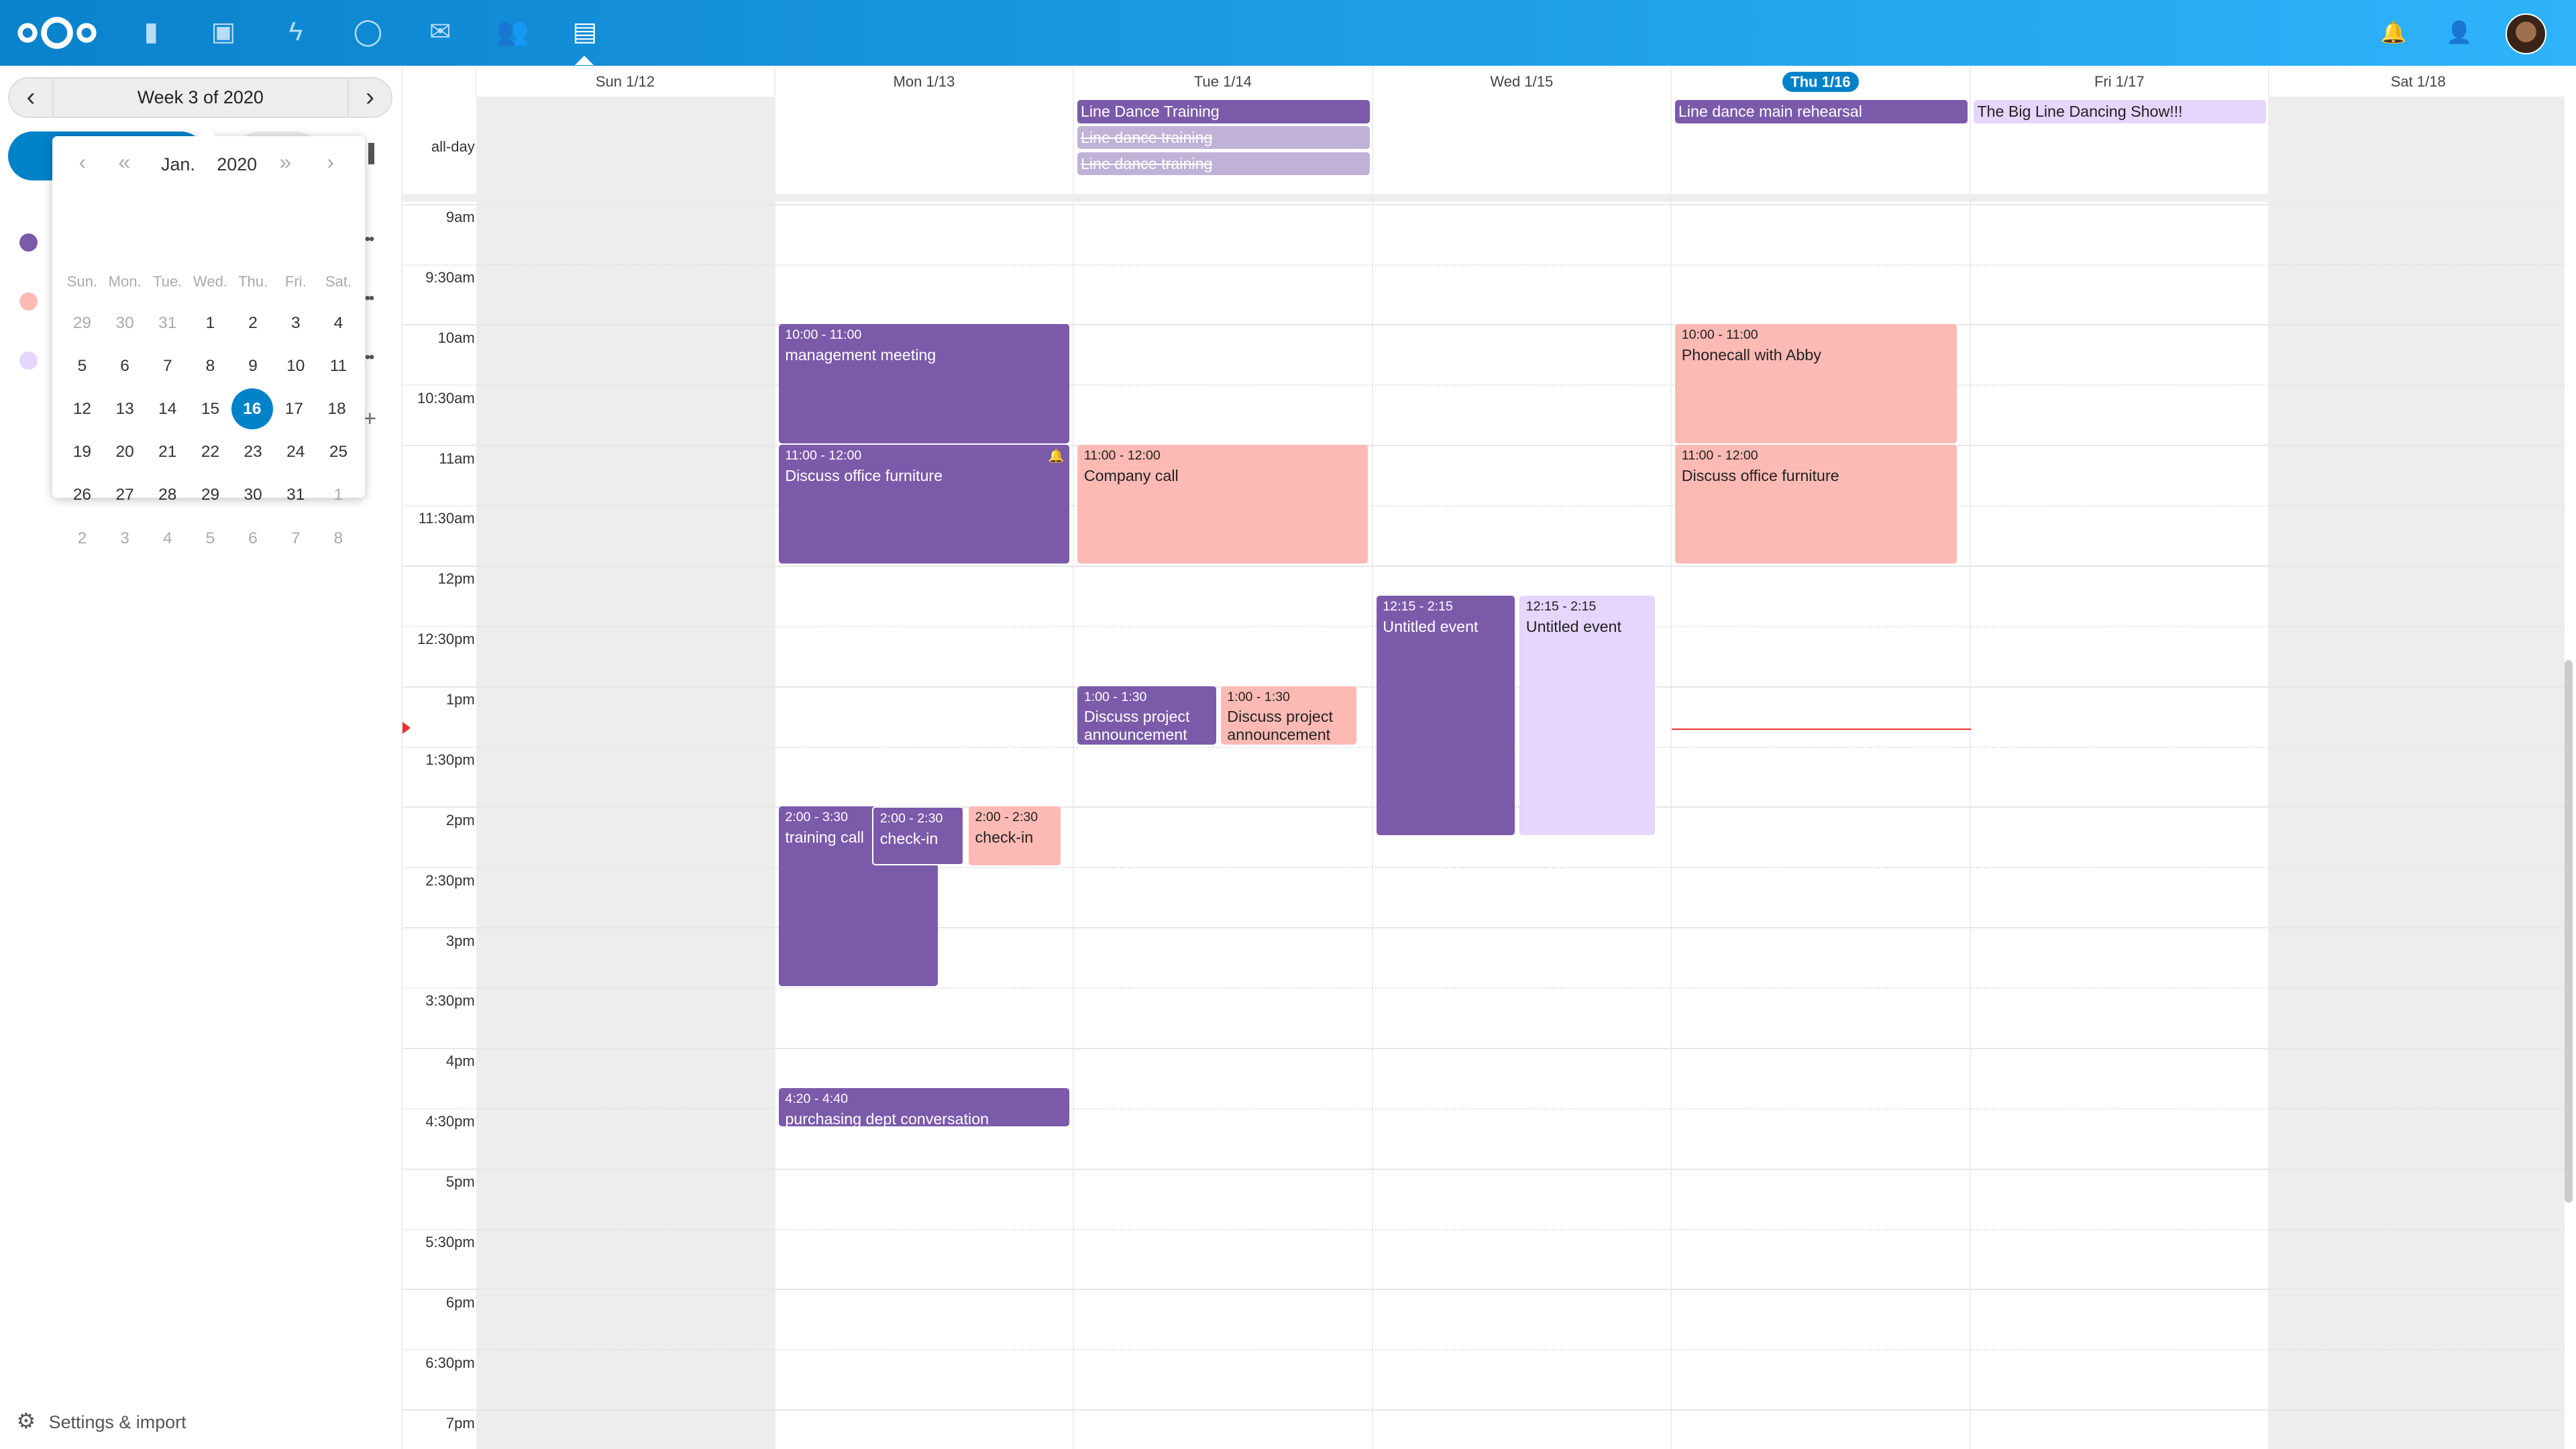 This screenshot has height=1449, width=2576. I want to click on next-month-icon: ›, so click(330, 161).